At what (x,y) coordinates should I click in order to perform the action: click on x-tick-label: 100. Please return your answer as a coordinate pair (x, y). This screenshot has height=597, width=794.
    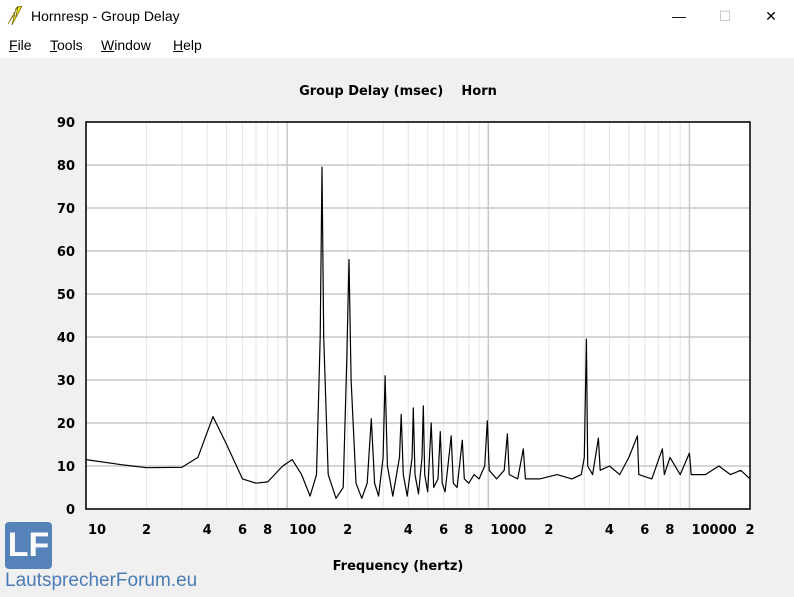
    Looking at the image, I should click on (302, 530).